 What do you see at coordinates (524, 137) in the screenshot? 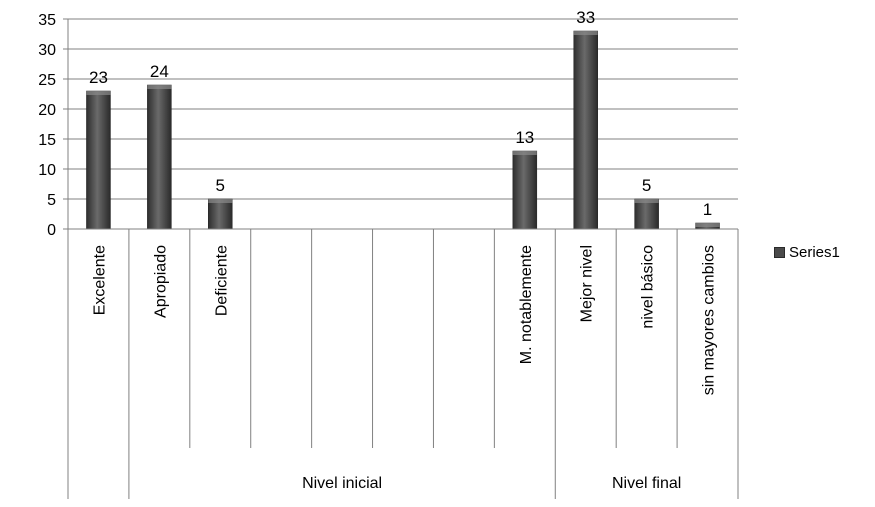
I see `data-label: 13` at bounding box center [524, 137].